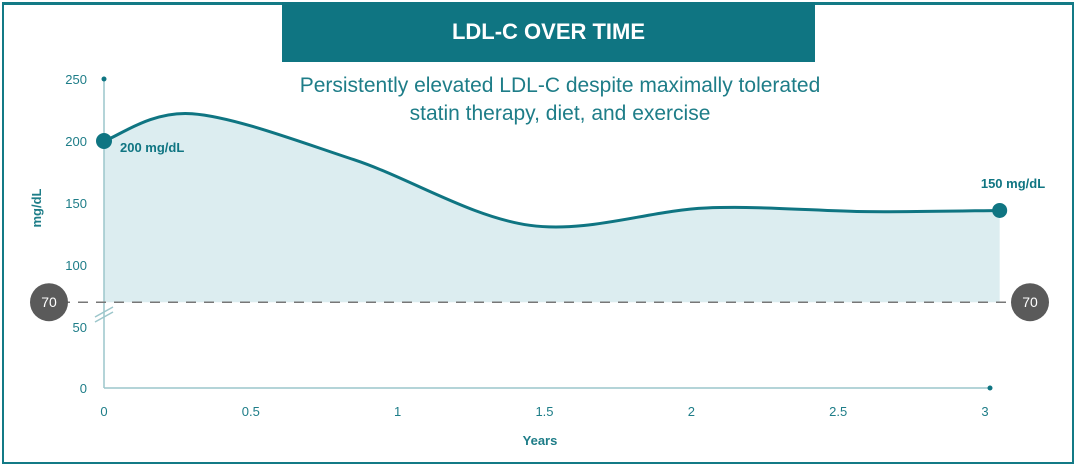 The width and height of the screenshot is (1080, 468). I want to click on y-axis-label: mg/dL, so click(36, 207).